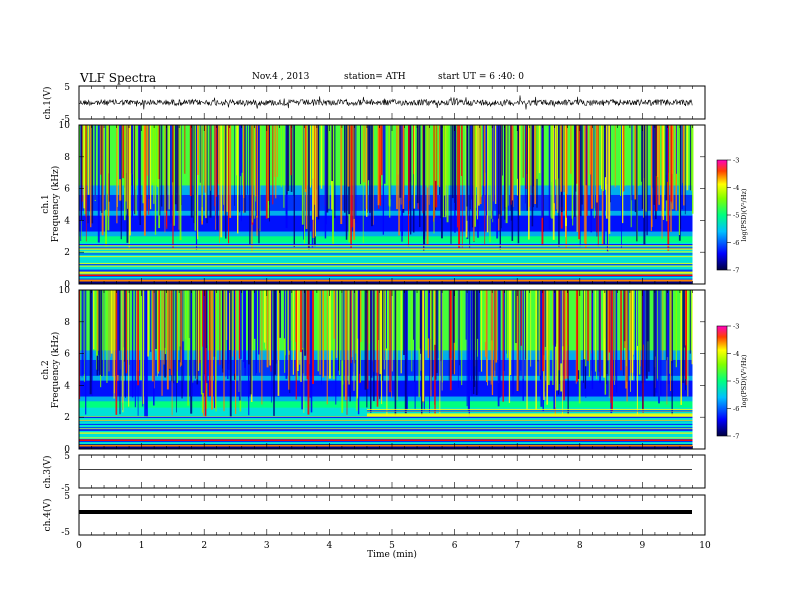  Describe the element at coordinates (330, 546) in the screenshot. I see `x-tick-label: 4` at that location.